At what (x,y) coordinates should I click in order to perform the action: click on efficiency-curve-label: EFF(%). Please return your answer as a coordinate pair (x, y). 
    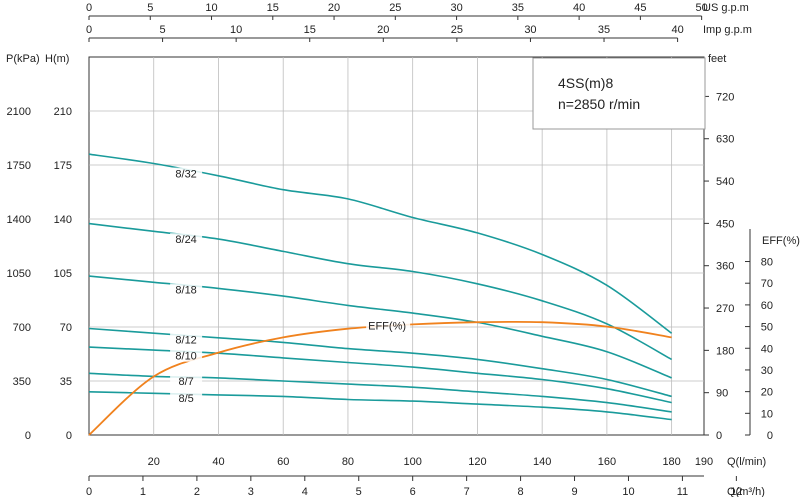
    Looking at the image, I should click on (387, 327).